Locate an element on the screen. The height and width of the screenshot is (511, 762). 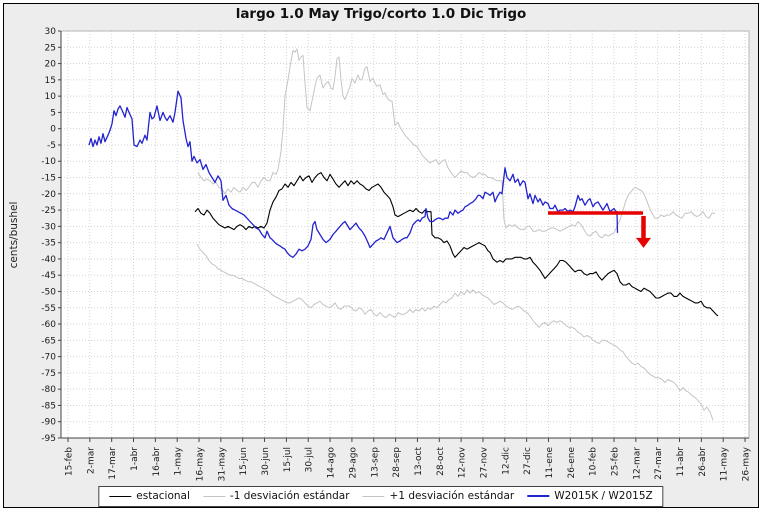
x-tick-label: 10-feb is located at coordinates (594, 461).